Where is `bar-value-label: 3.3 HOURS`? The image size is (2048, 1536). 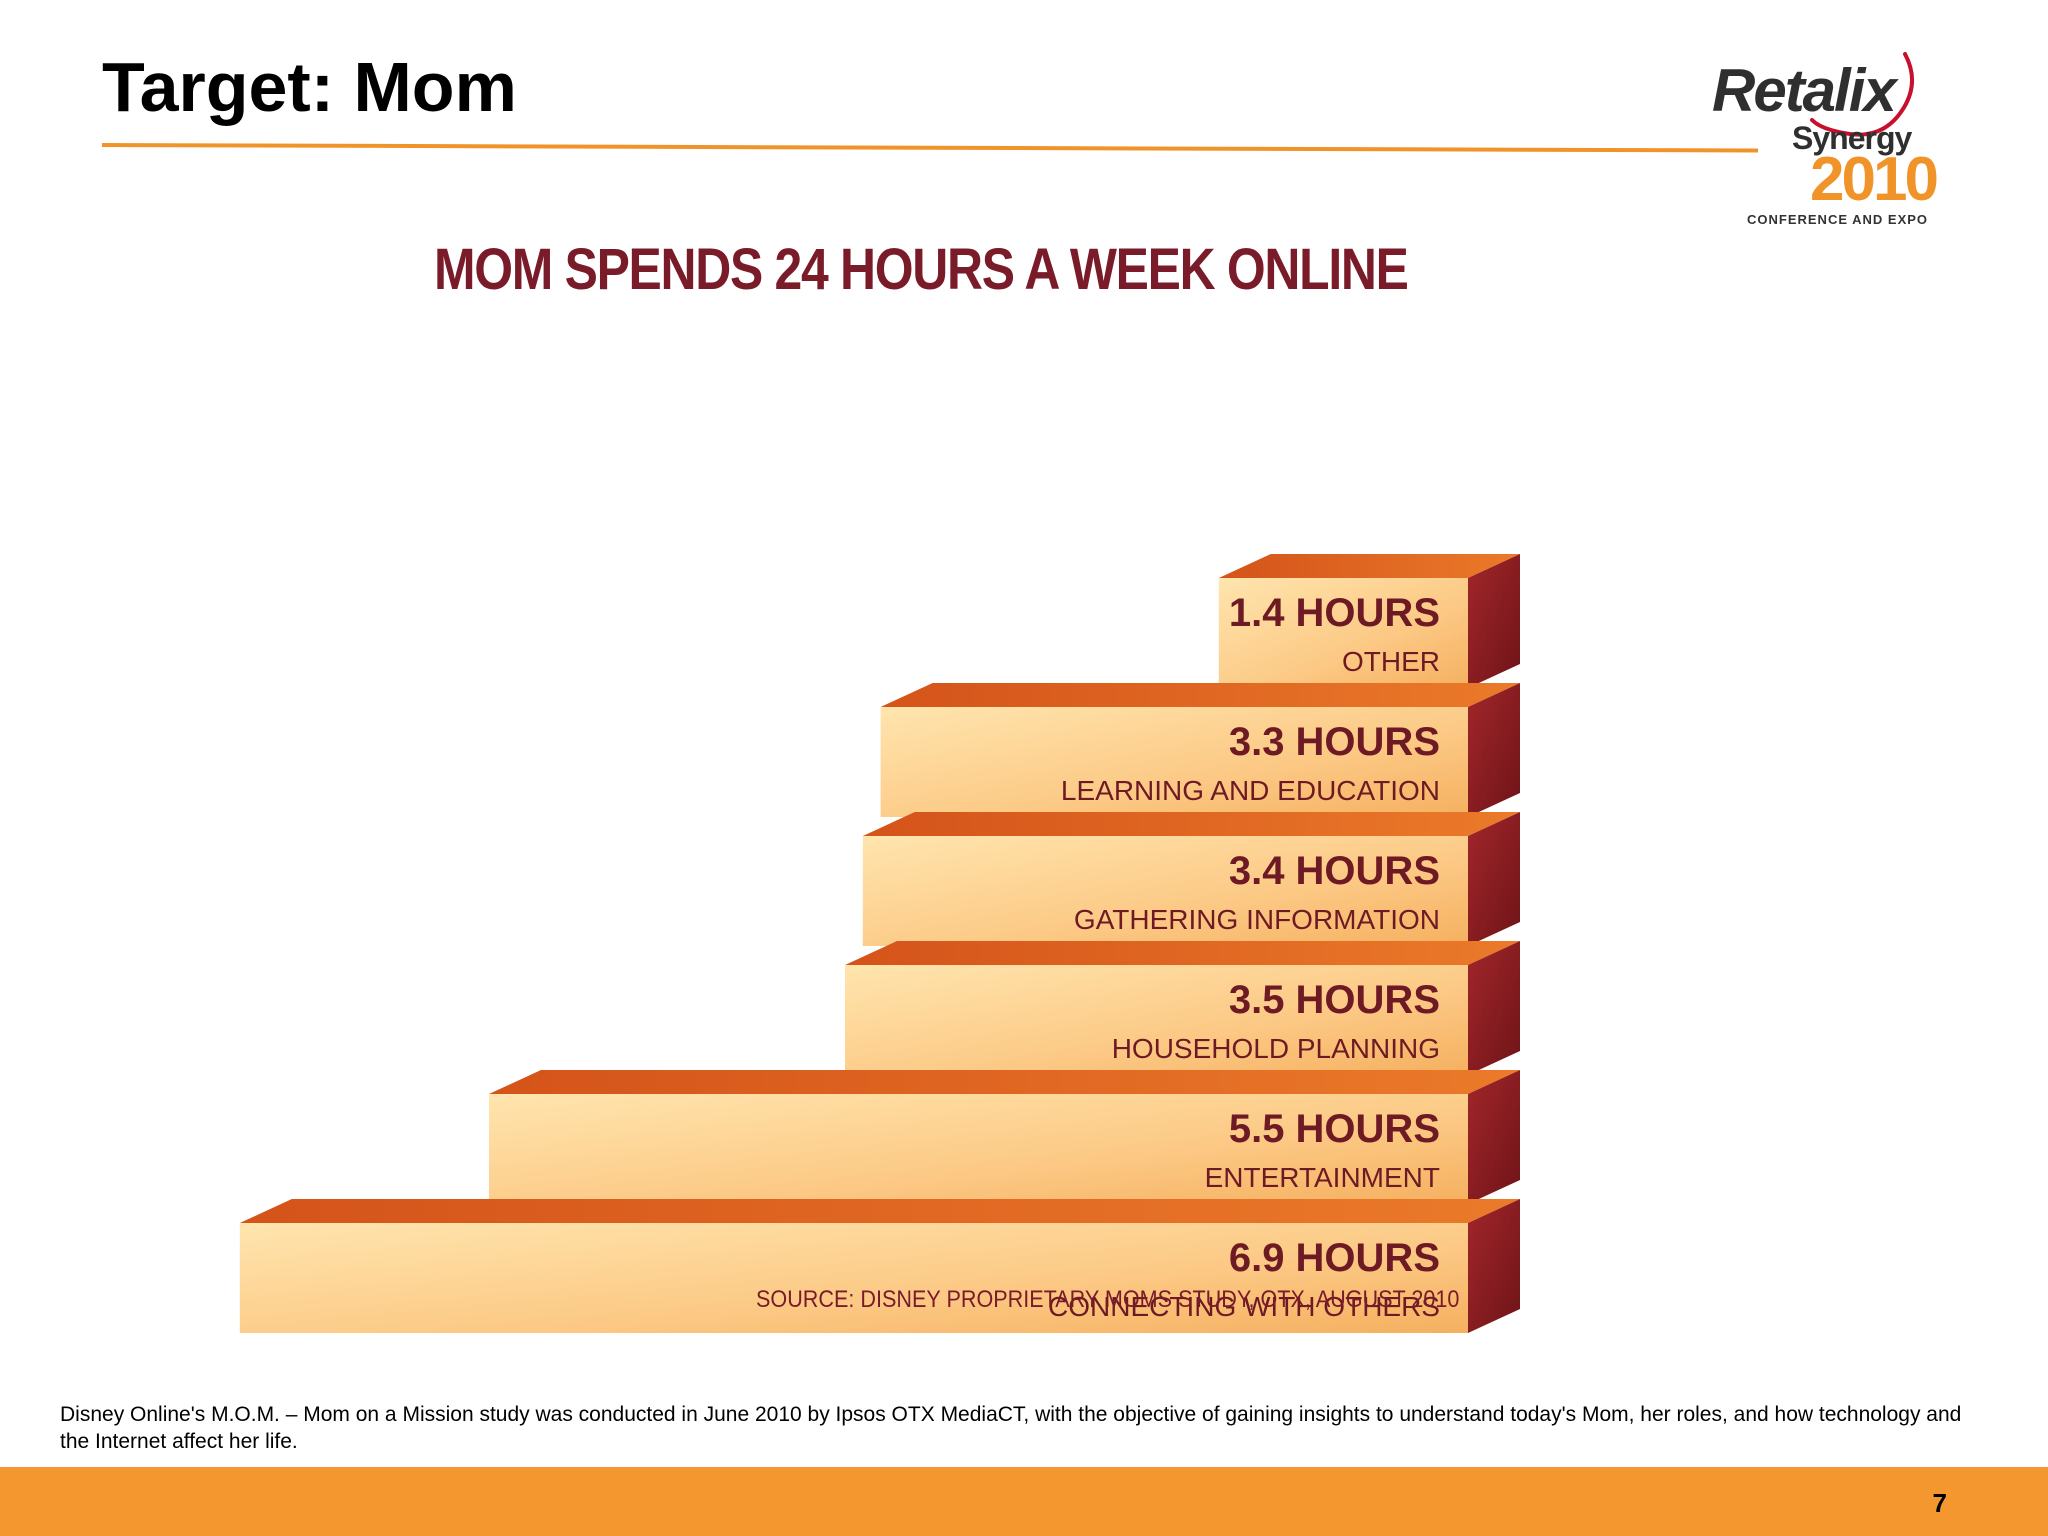 bar-value-label: 3.3 HOURS is located at coordinates (1334, 742).